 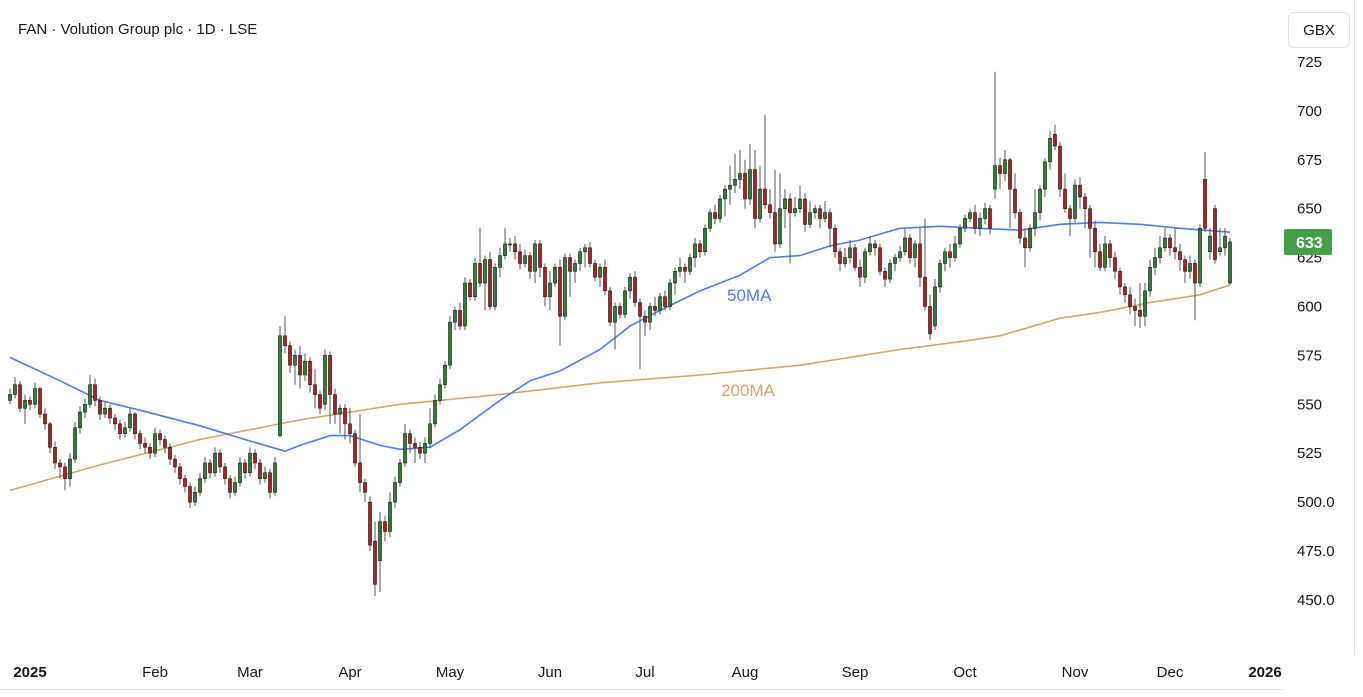 What do you see at coordinates (965, 672) in the screenshot?
I see `x-tick-label: Oct` at bounding box center [965, 672].